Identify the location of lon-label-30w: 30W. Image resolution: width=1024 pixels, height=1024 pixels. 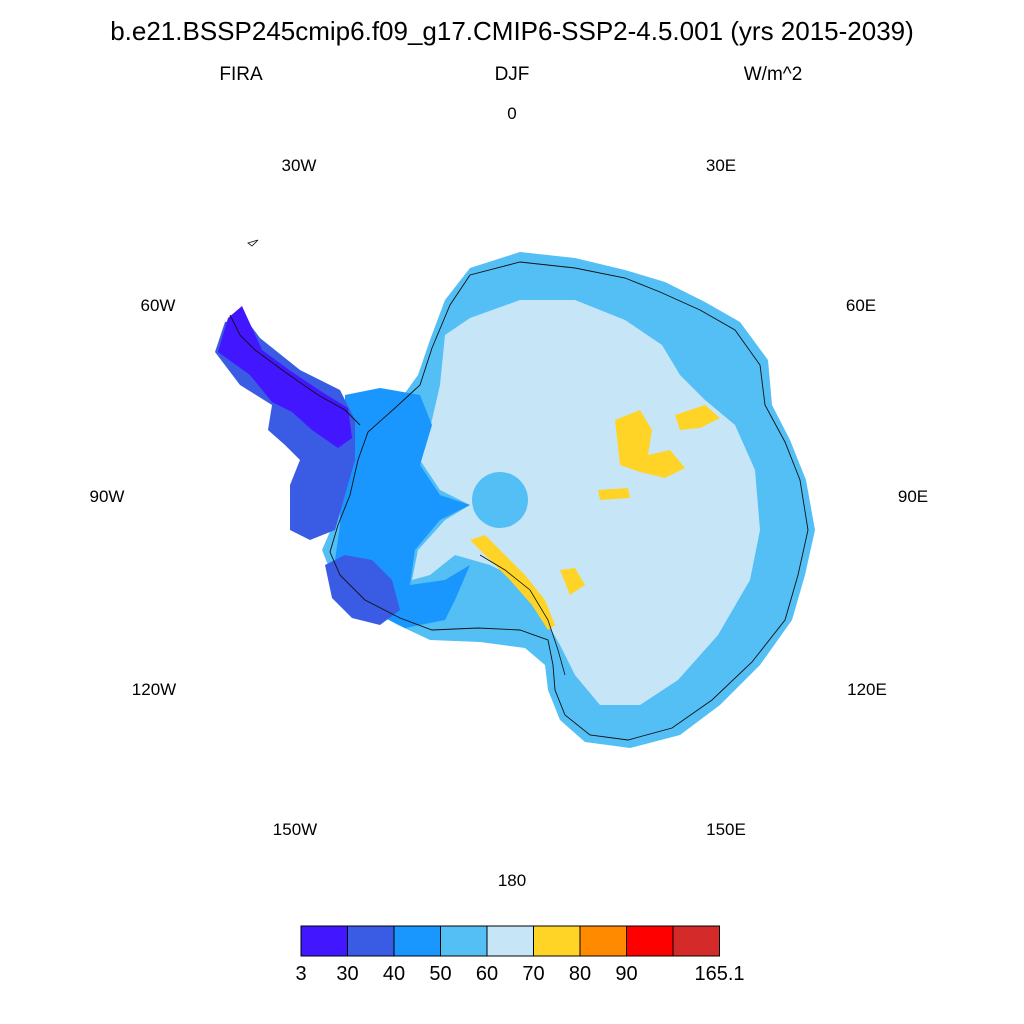
(299, 165).